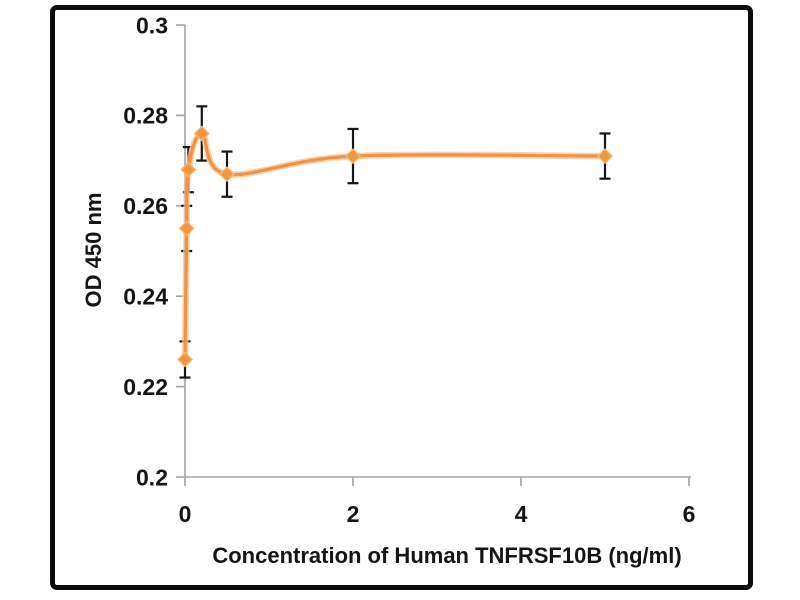 This screenshot has height=600, width=800. What do you see at coordinates (185, 514) in the screenshot?
I see `x-tick-label: 0` at bounding box center [185, 514].